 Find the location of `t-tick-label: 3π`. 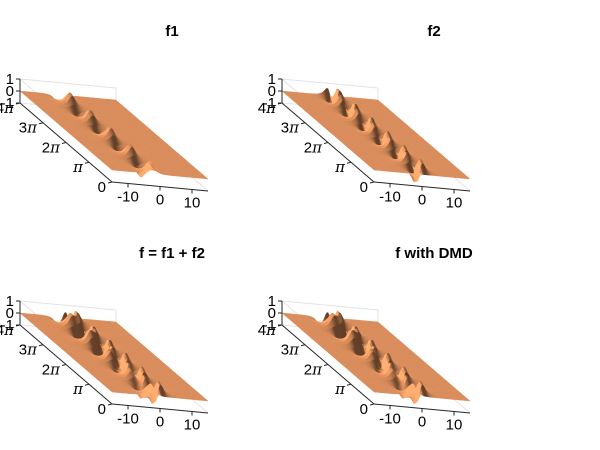

t-tick-label: 3π is located at coordinates (28, 128).